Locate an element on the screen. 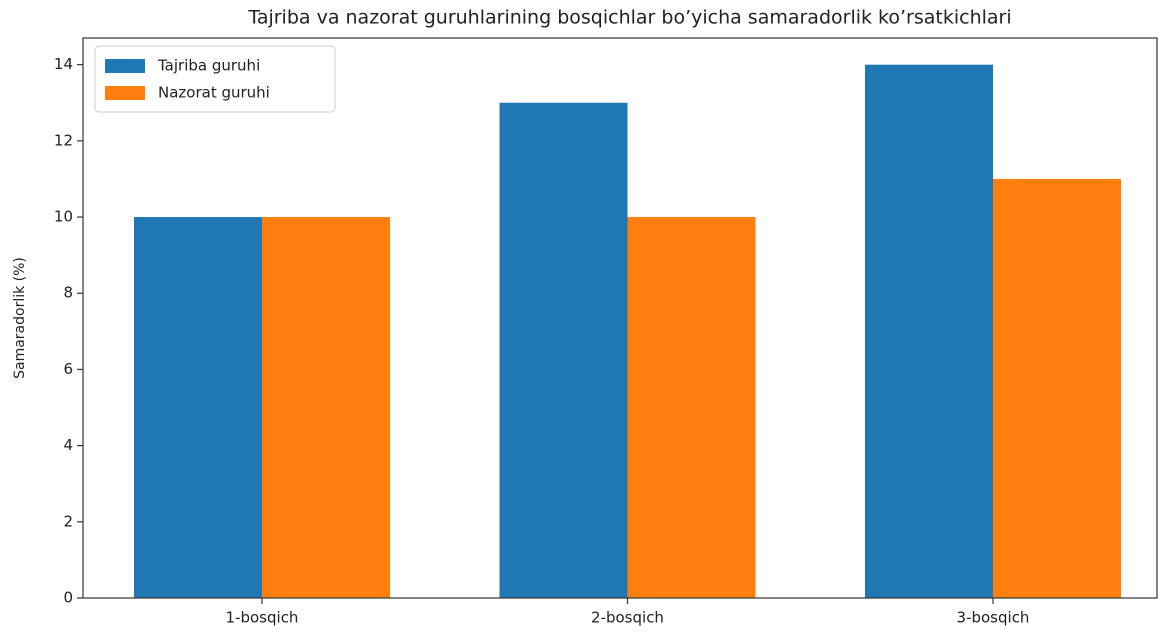 The image size is (1169, 633). y-tick-label: 10 is located at coordinates (63, 217).